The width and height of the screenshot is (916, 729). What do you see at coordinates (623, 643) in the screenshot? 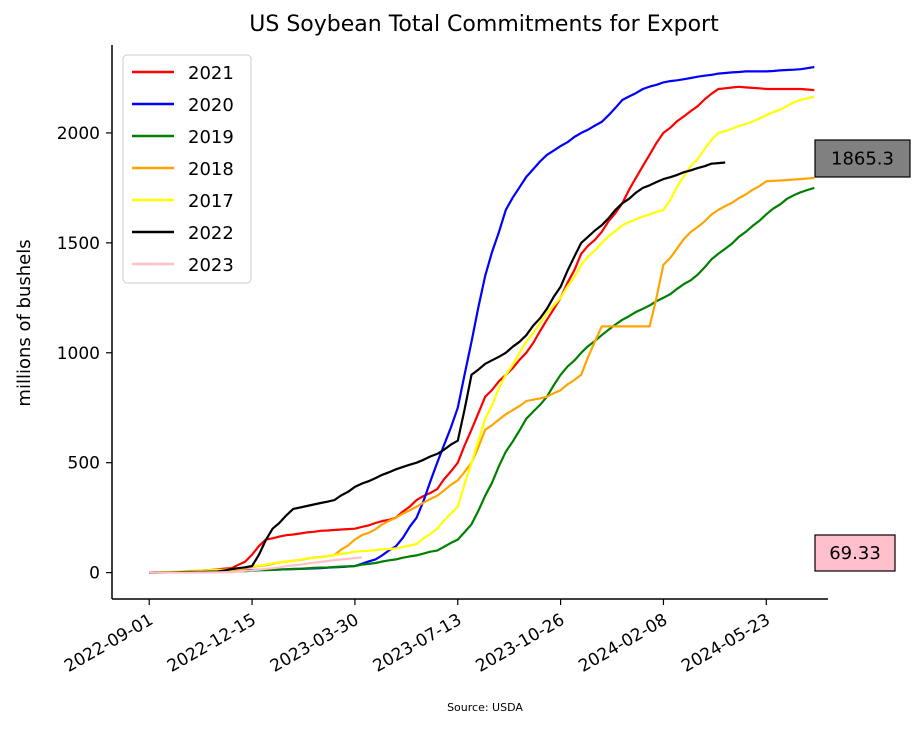
I see `x-tick-label: 2024-02-08` at bounding box center [623, 643].